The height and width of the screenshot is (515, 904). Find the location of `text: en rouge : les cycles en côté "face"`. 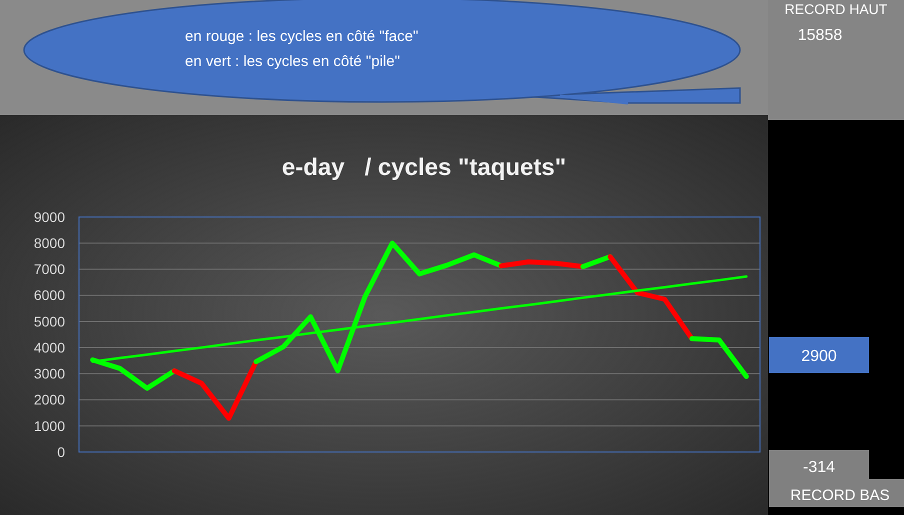

text: en rouge : les cycles en côté "face" is located at coordinates (301, 36).